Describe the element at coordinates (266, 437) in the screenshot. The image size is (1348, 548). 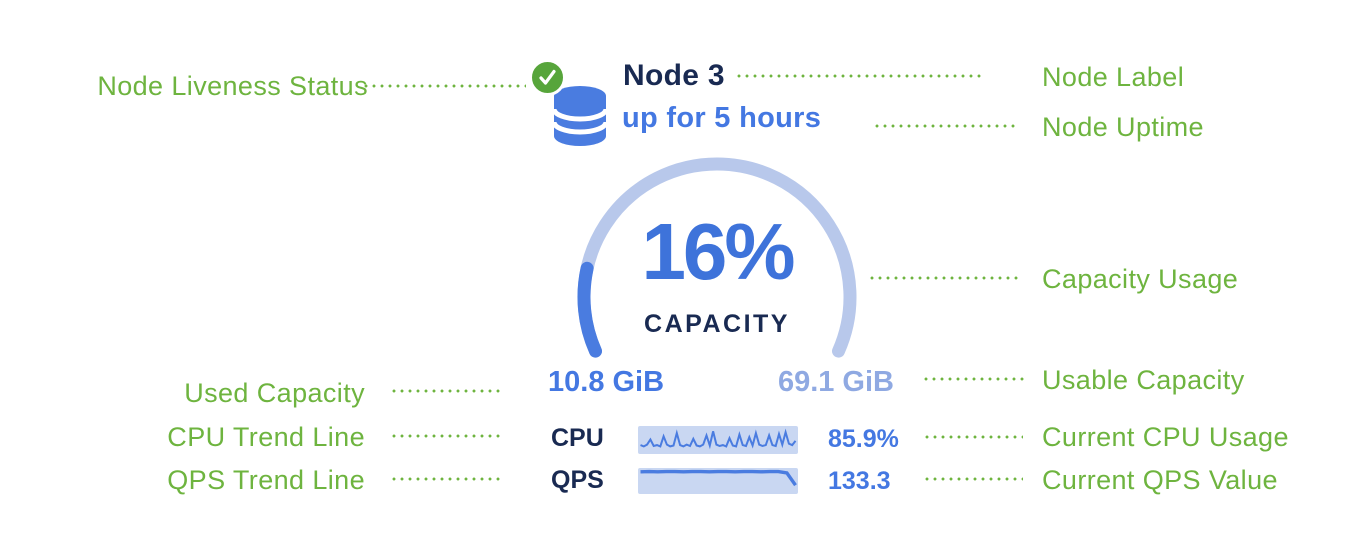
I see `annotation-cpu-trend-line: CPU Trend Line` at that location.